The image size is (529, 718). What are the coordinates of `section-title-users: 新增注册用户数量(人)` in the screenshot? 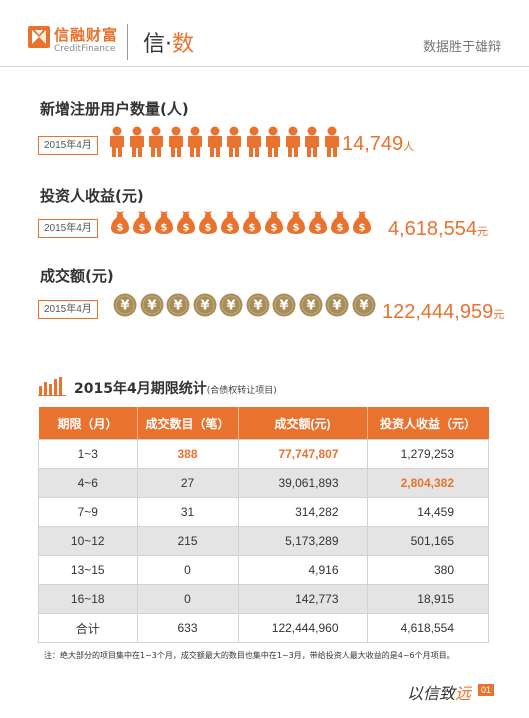 It's located at (114, 109).